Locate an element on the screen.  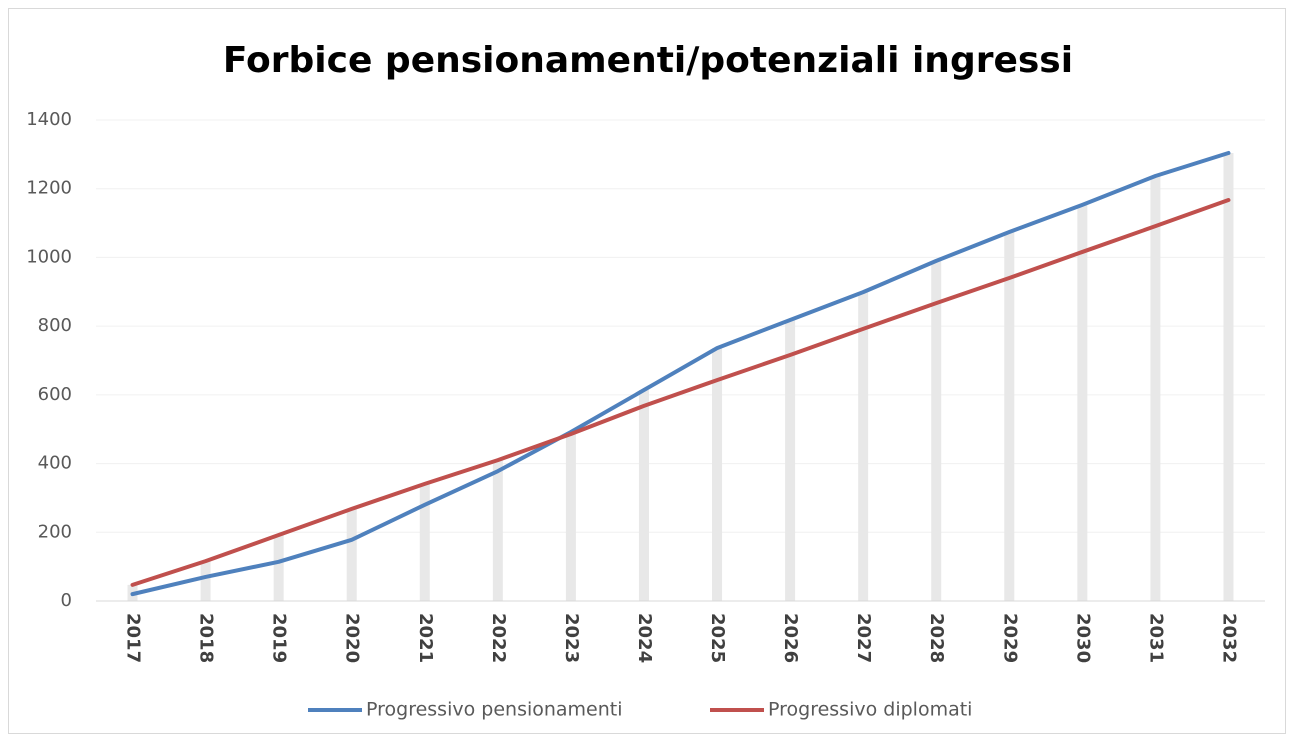
y-tick-label: 1000 is located at coordinates (49, 256).